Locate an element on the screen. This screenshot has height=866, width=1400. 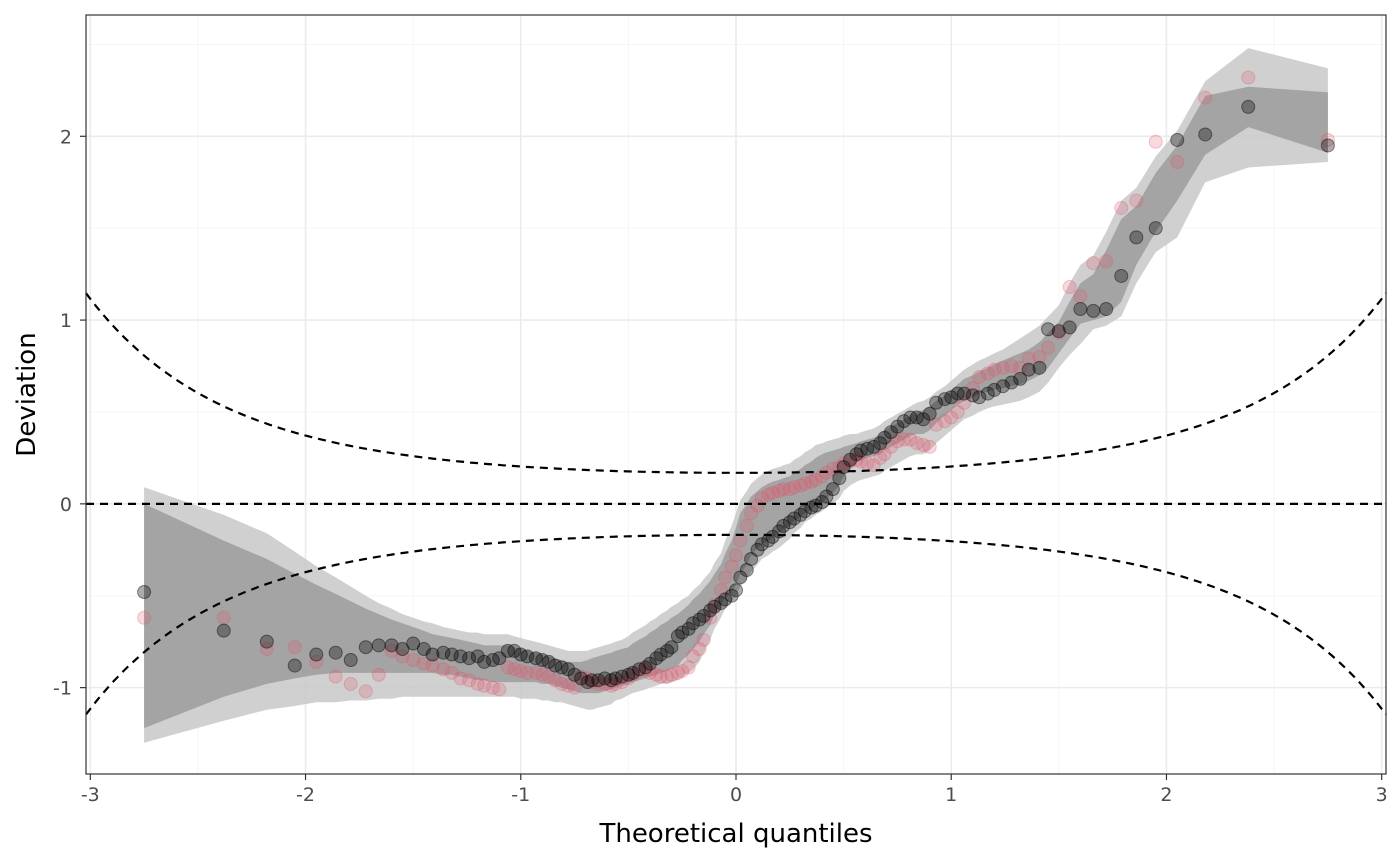
x-tick-labels: -3 -2 -1 0 1 2 3 is located at coordinates (734, 795).